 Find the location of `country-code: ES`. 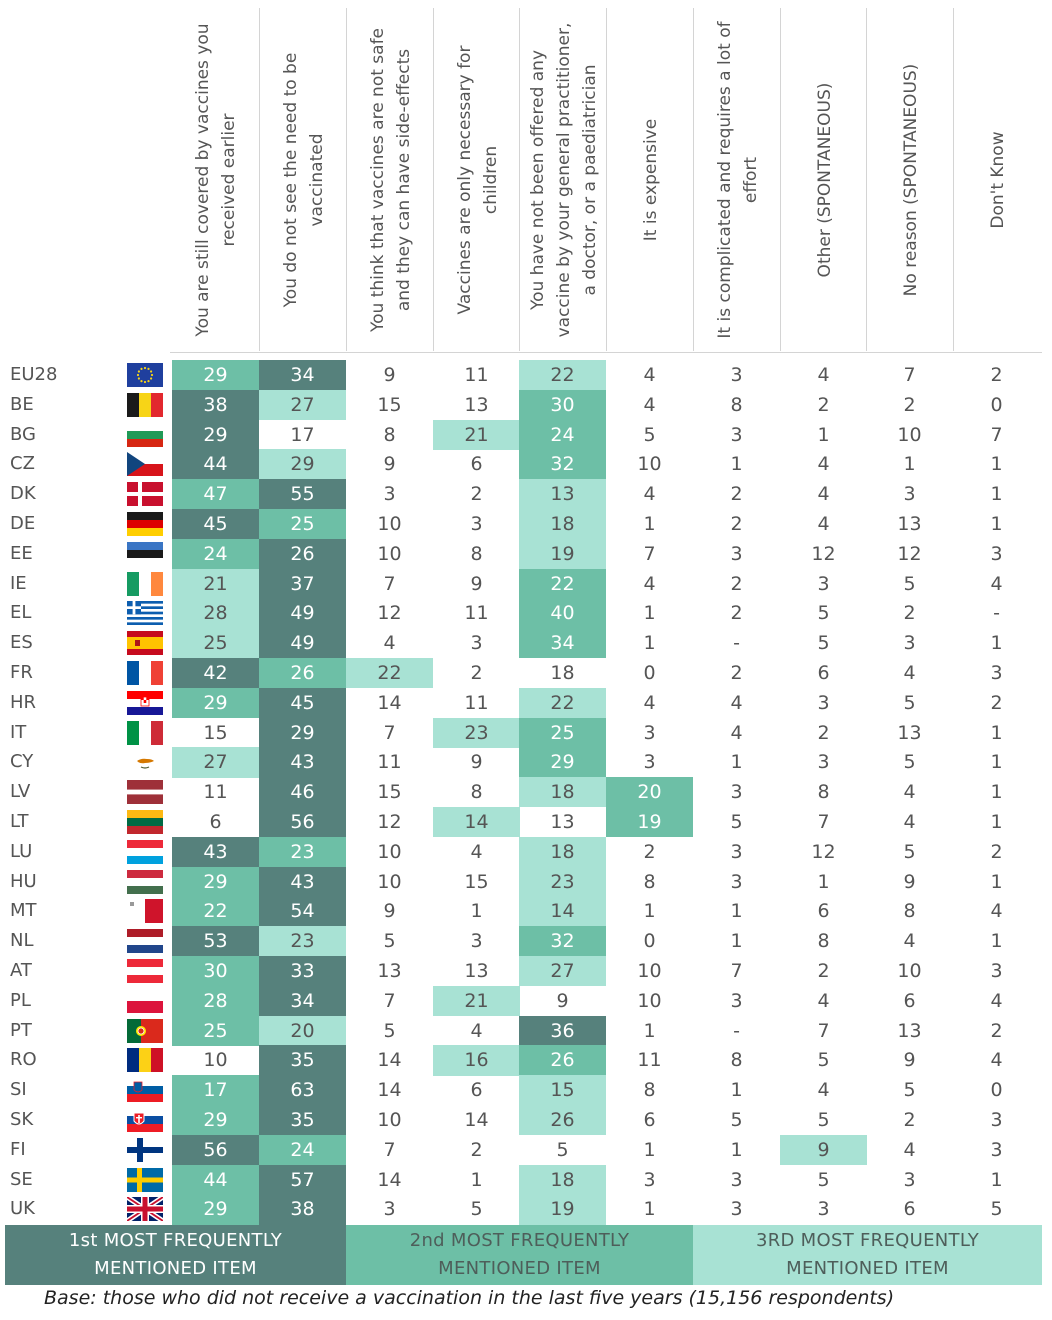

country-code: ES is located at coordinates (21, 643).